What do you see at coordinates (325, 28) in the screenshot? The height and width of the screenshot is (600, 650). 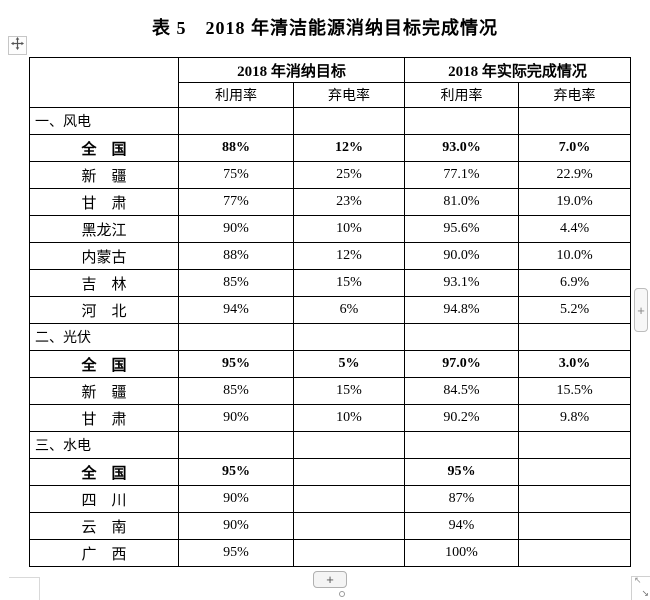 I see `table-title: 表 5 2018 年清洁能源消纳目标完成情况` at bounding box center [325, 28].